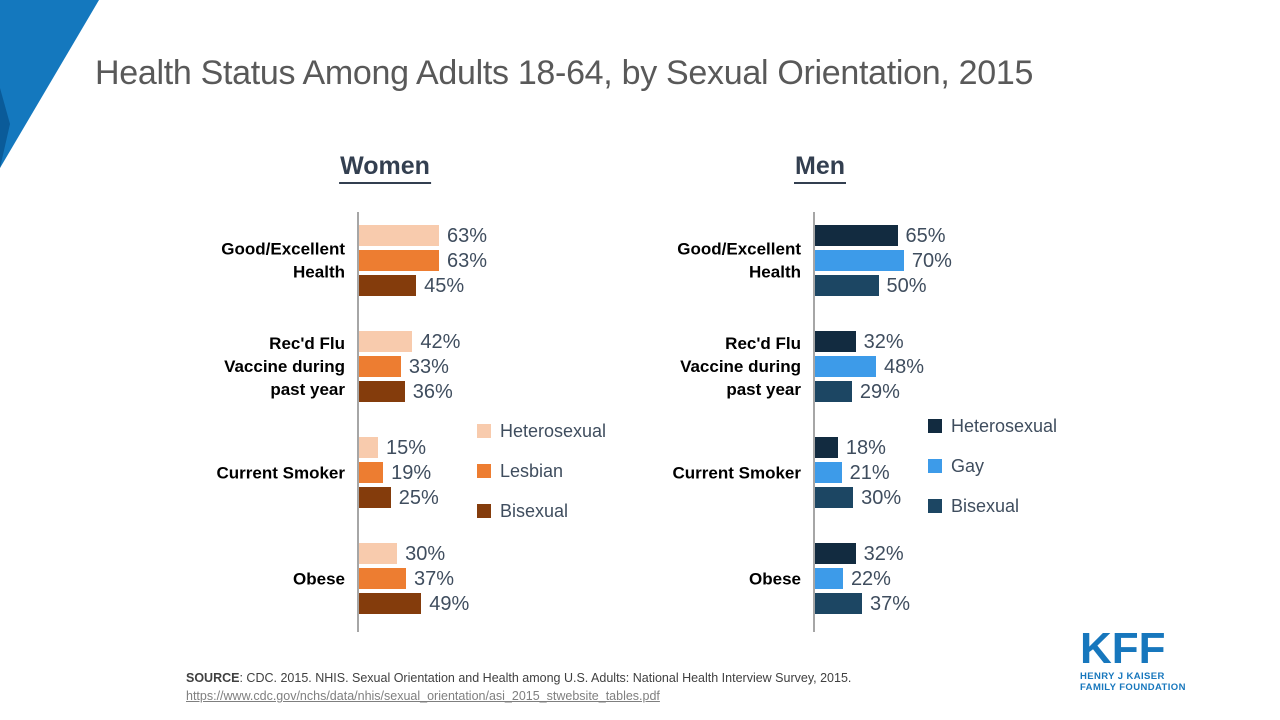  Describe the element at coordinates (865, 447) in the screenshot. I see `bar-value-label: 18%` at that location.